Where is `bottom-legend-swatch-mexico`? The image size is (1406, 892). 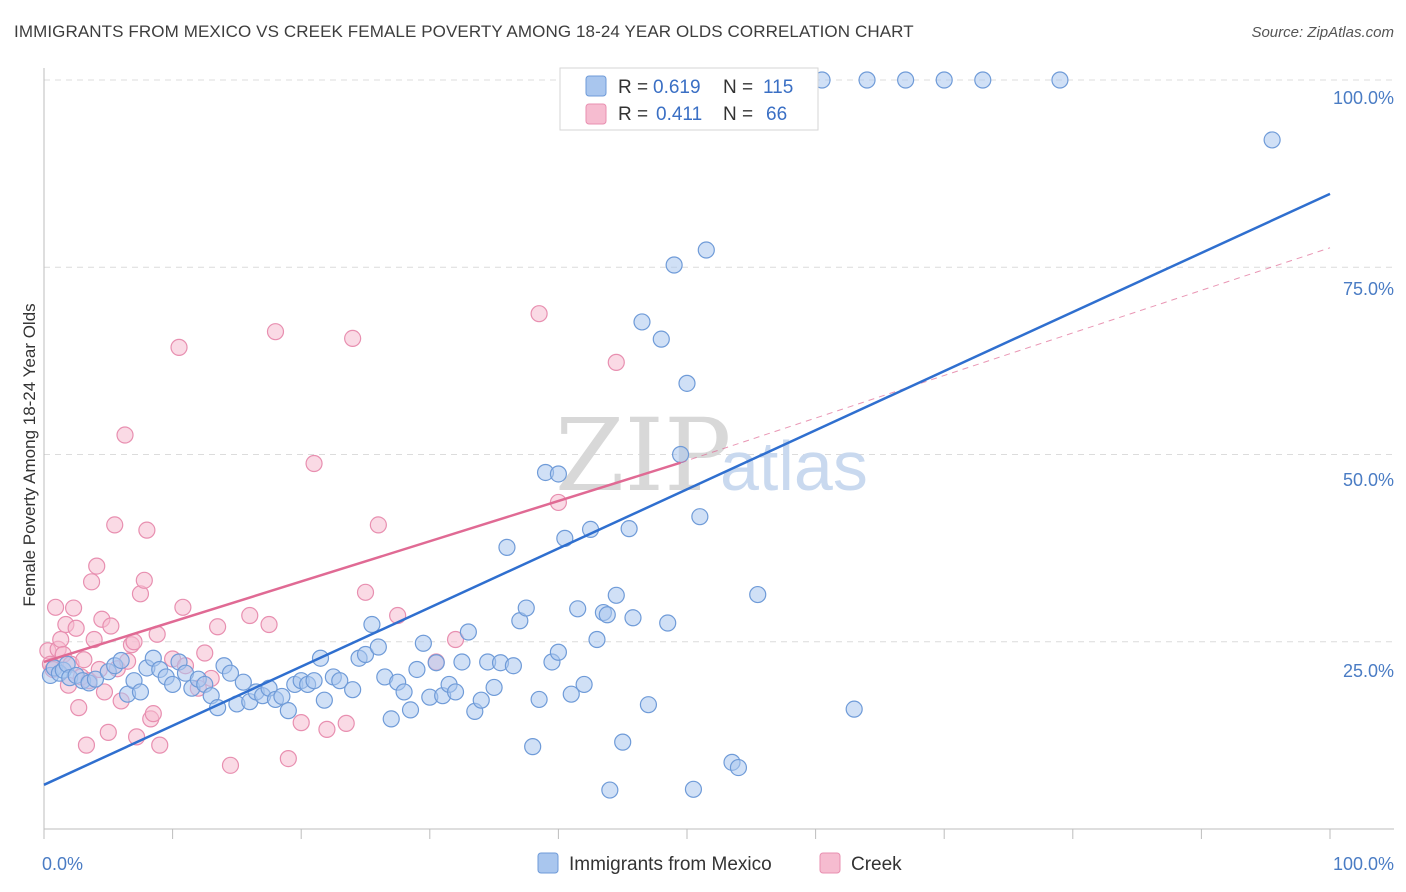
bottom-legend-swatch-mexico is located at coordinates (548, 863).